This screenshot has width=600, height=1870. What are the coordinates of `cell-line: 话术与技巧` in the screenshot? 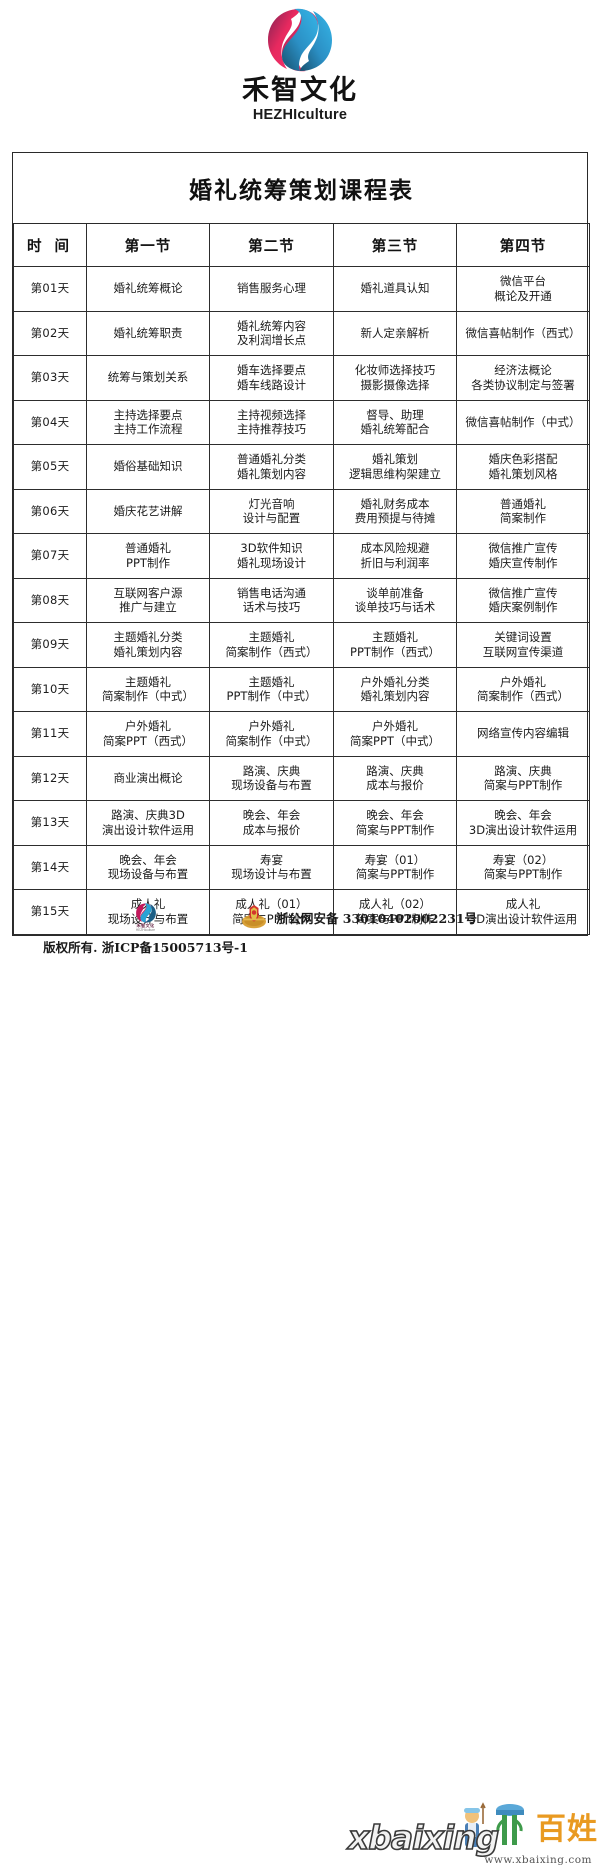 It's located at (271, 607).